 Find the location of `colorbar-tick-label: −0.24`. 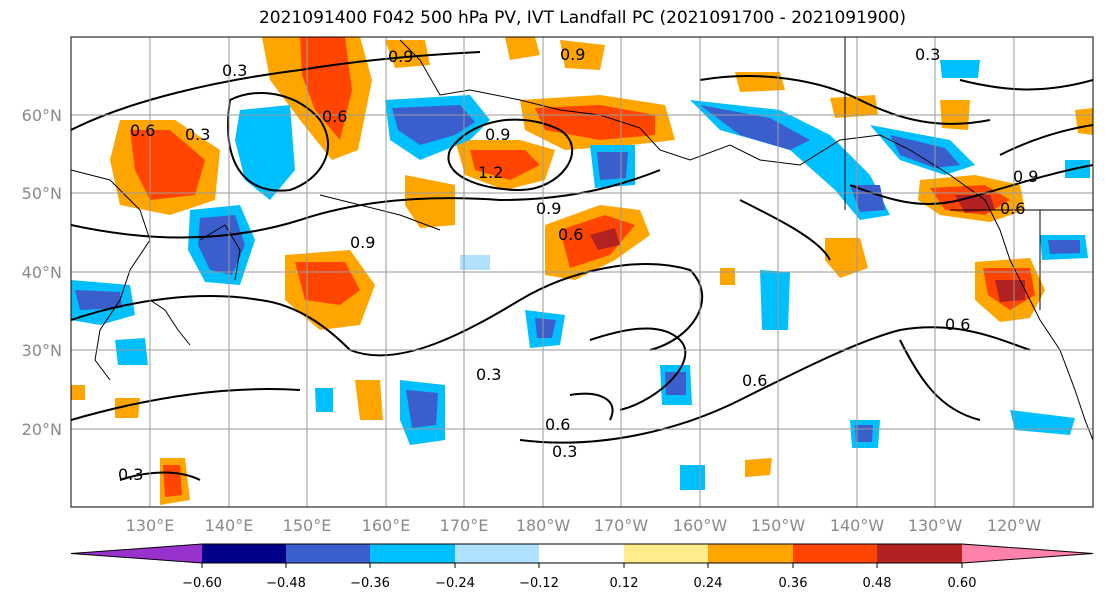

colorbar-tick-label: −0.24 is located at coordinates (455, 583).